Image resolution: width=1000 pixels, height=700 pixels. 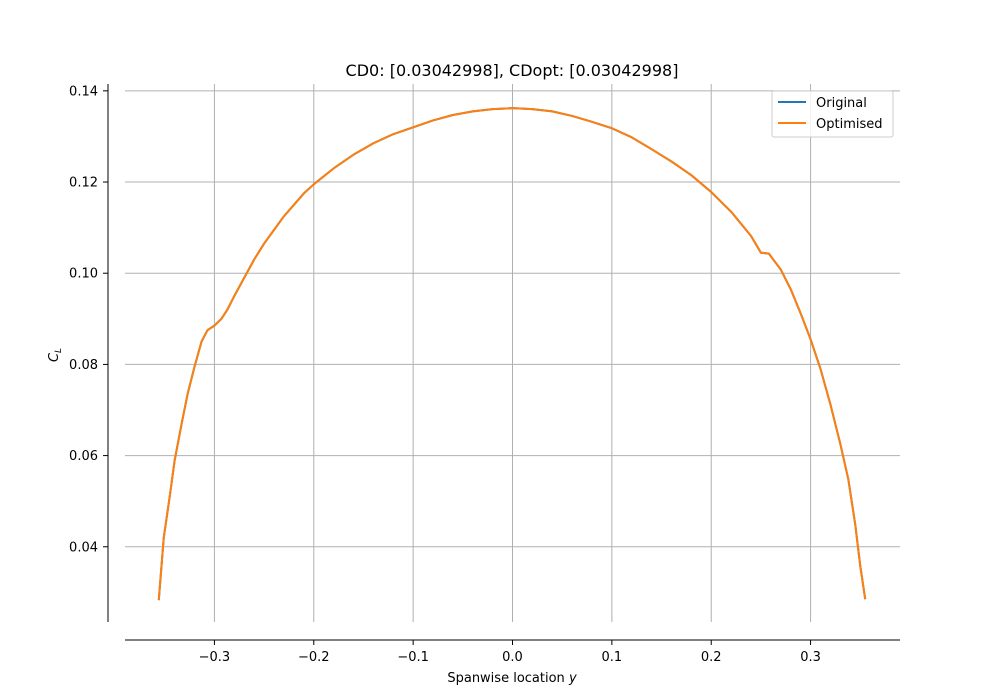 I want to click on y-ticks: 0.04 0.06 0.08 0.10 0.12 0.14, so click(x=88, y=319).